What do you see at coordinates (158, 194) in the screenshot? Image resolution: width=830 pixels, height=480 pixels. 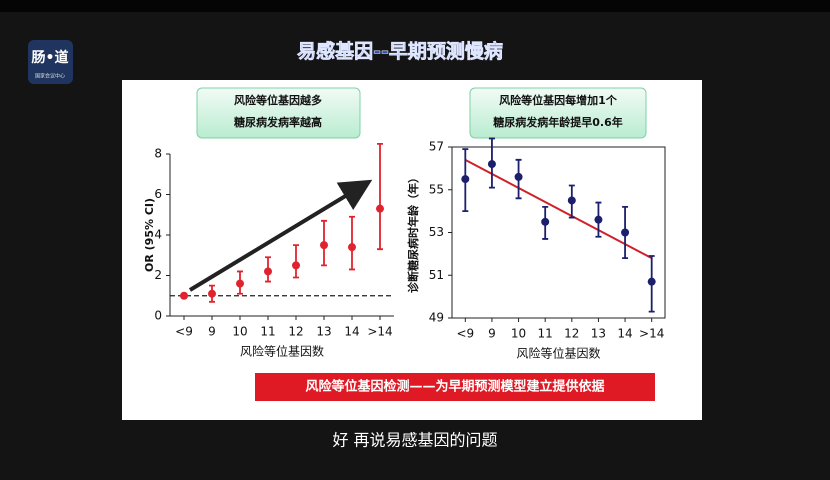 I see `y-tick-label: 6` at bounding box center [158, 194].